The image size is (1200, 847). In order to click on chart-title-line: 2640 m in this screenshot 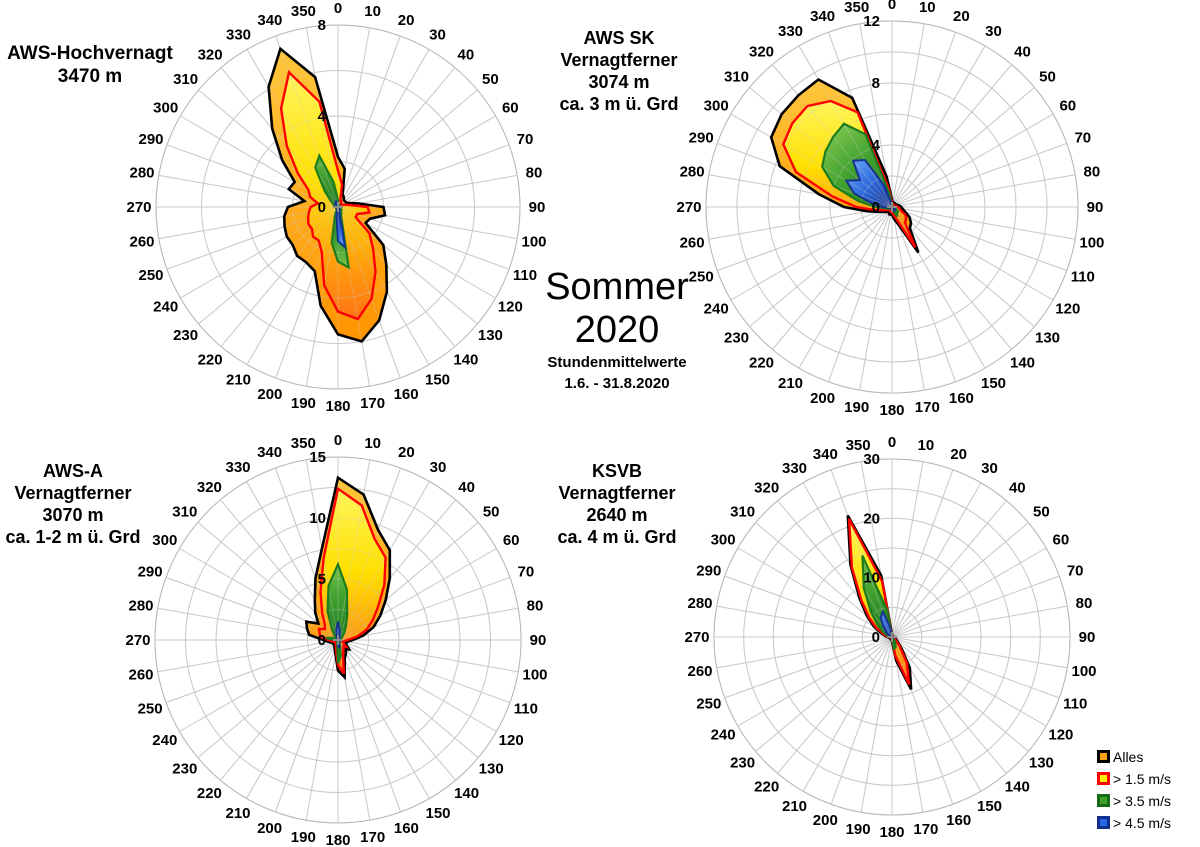, I will do `click(617, 515)`.